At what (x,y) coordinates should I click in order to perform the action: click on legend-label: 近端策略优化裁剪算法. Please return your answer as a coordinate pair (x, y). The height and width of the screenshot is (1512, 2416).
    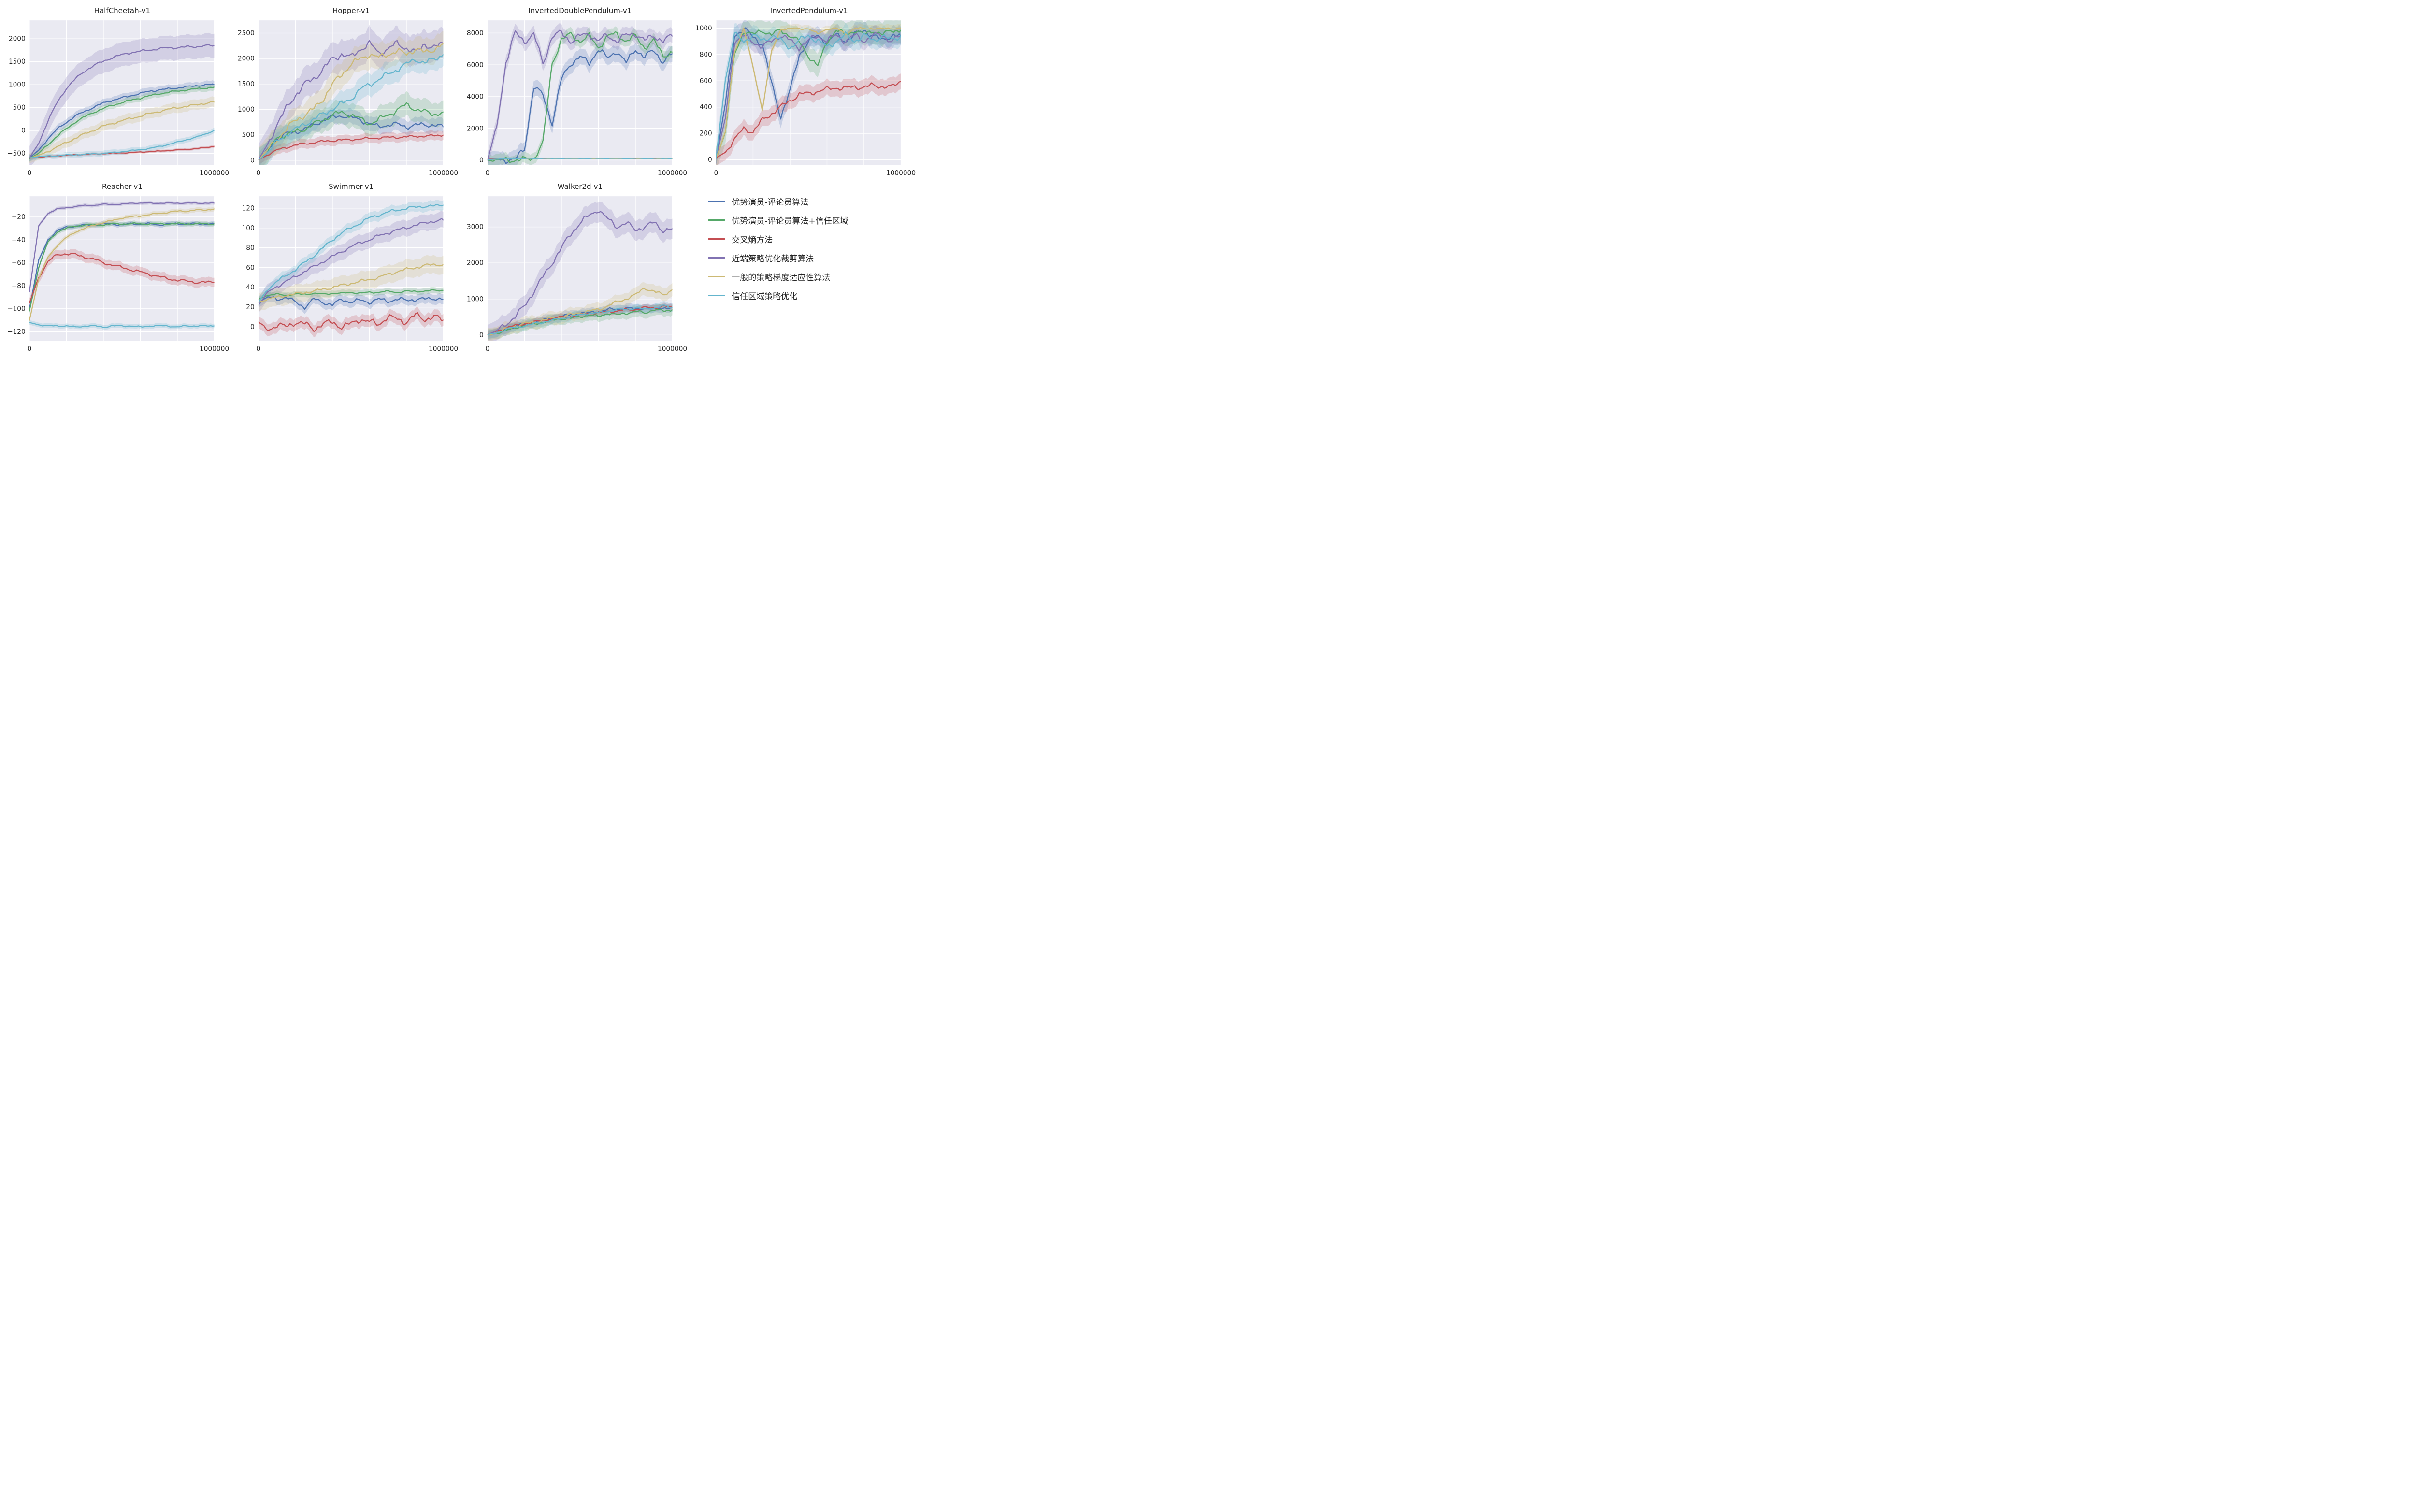
    Looking at the image, I should click on (773, 259).